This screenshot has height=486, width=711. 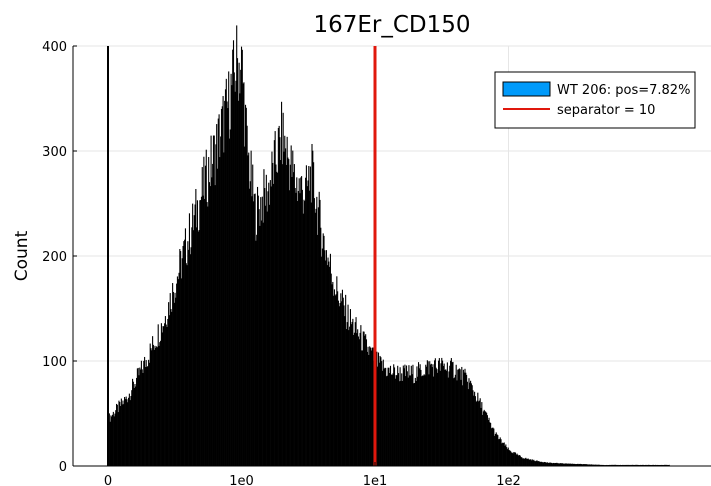 What do you see at coordinates (54, 152) in the screenshot?
I see `y-tick-label: 300` at bounding box center [54, 152].